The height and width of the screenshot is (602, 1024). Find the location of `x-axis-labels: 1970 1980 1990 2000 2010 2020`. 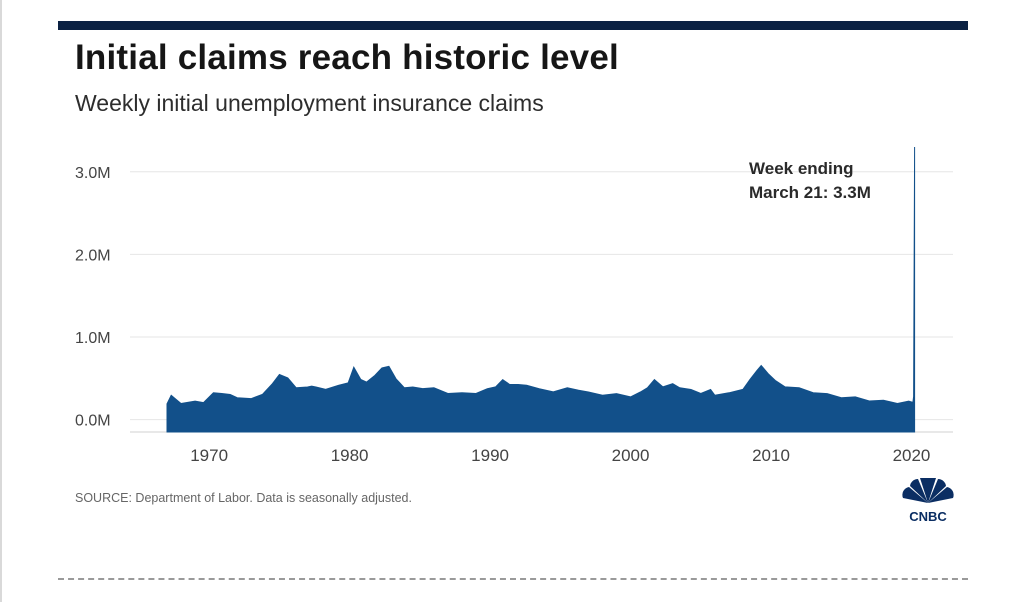

x-axis-labels: 1970 1980 1990 2000 2010 2020 is located at coordinates (560, 455).